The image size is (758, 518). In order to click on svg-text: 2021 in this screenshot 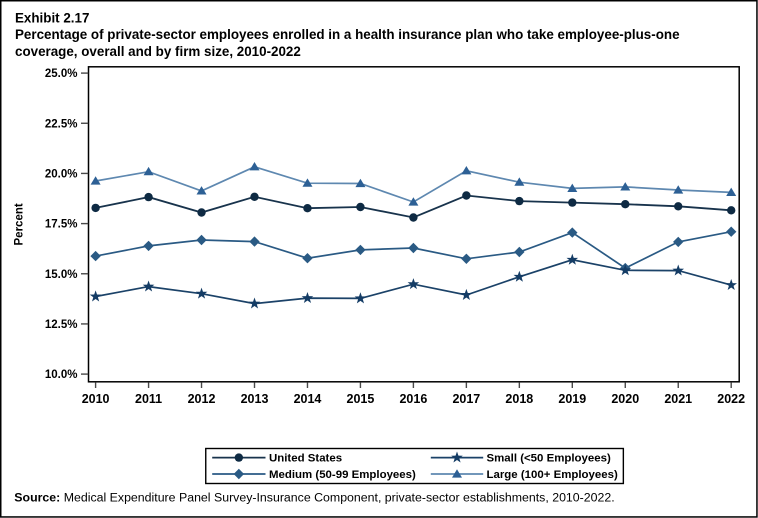, I will do `click(678, 399)`.